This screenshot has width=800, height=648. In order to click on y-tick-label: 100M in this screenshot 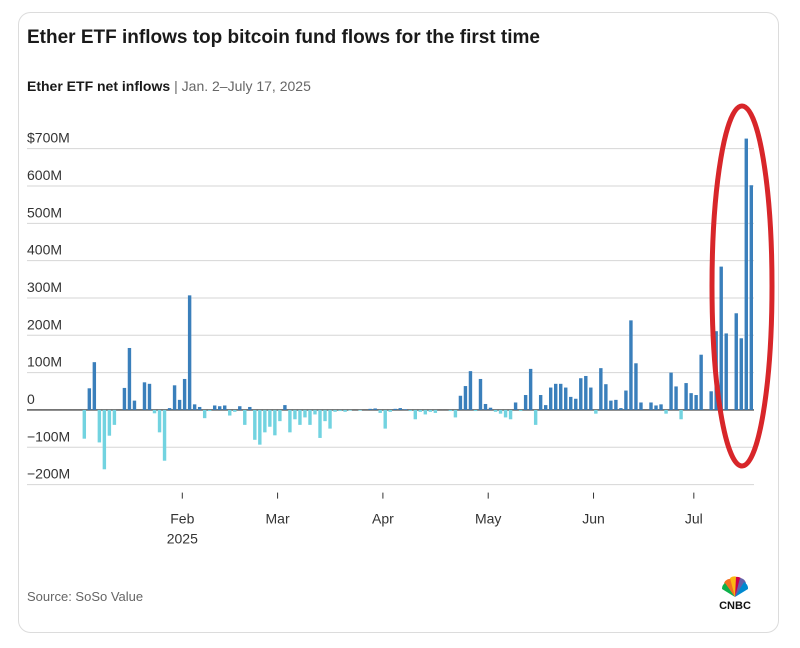, I will do `click(44, 362)`.